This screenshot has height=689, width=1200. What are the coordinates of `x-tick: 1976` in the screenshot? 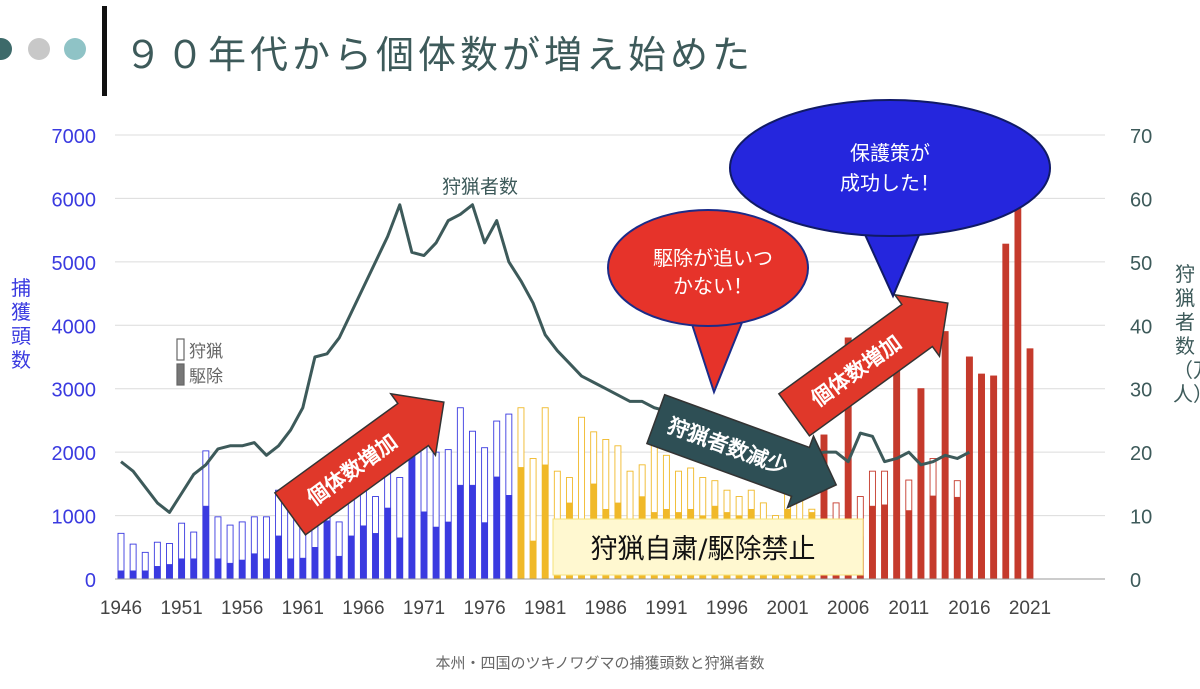 It's located at (484, 608).